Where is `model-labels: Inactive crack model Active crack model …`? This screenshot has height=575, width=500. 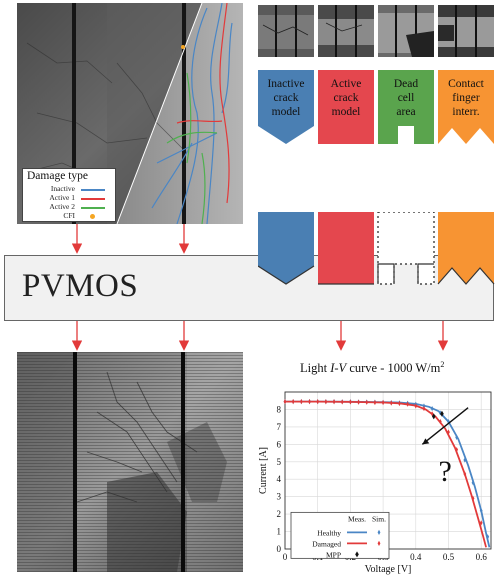
model-labels: Inactive crack model Active crack model … is located at coordinates (376, 107).